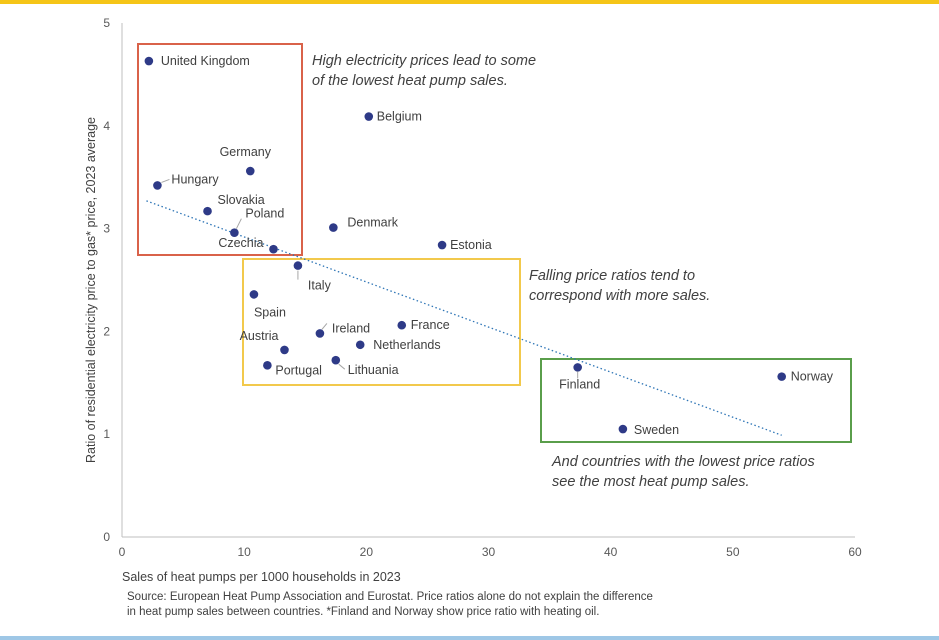 This screenshot has width=939, height=640. Describe the element at coordinates (373, 370) in the screenshot. I see `point-label: Lithuania` at that location.